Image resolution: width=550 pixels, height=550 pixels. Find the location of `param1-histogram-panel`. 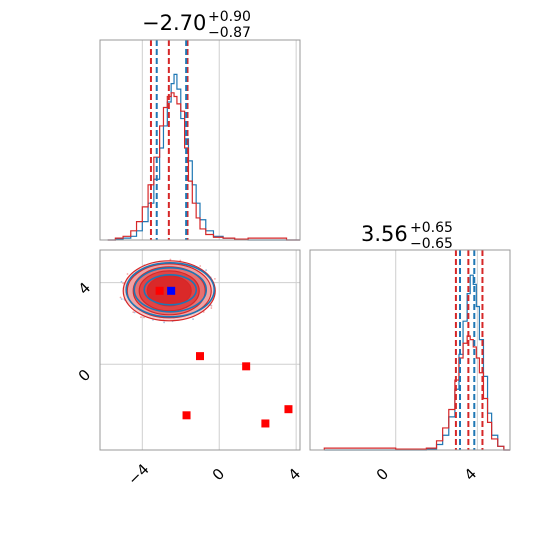

param1-histogram-panel is located at coordinates (410, 350).